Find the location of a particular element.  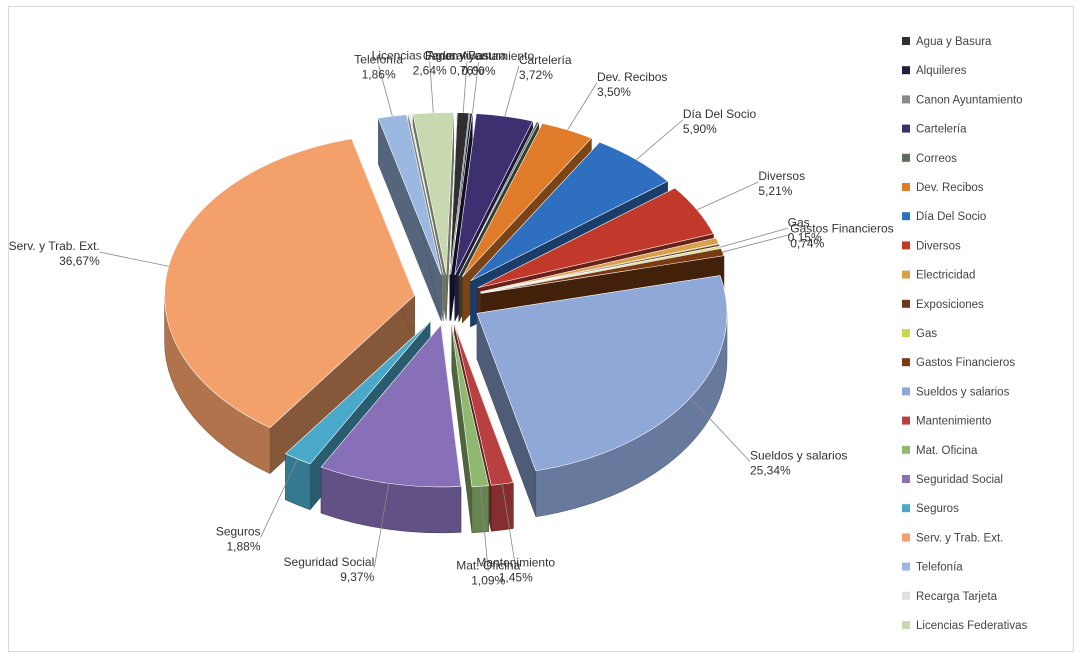

slice-dev-recibos is located at coordinates (527, 200).